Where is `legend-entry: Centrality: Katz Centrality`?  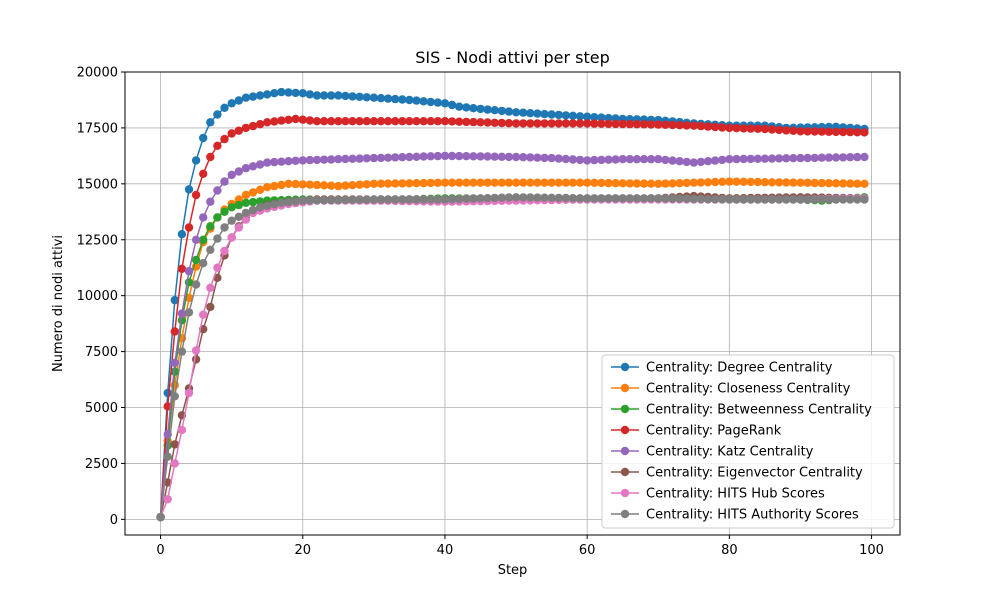
legend-entry: Centrality: Katz Centrality is located at coordinates (712, 452).